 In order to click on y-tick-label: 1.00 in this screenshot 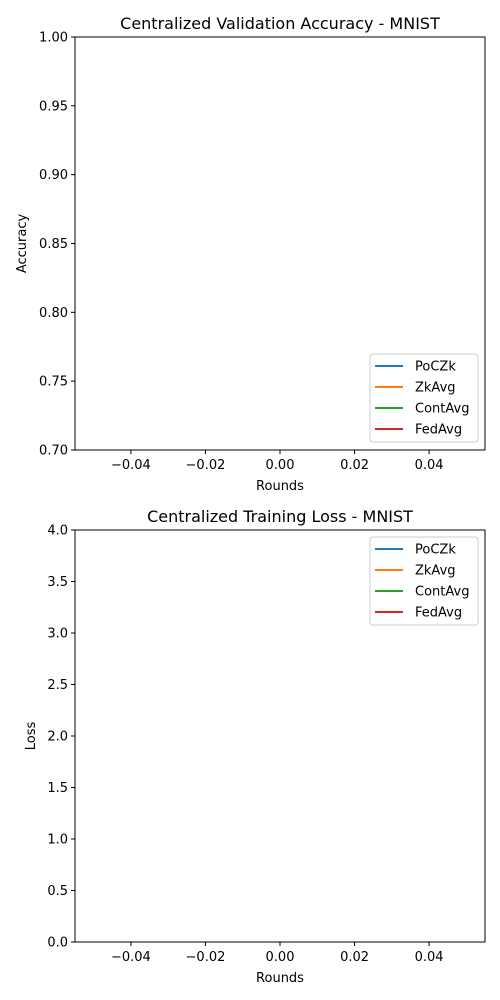, I will do `click(53, 38)`.